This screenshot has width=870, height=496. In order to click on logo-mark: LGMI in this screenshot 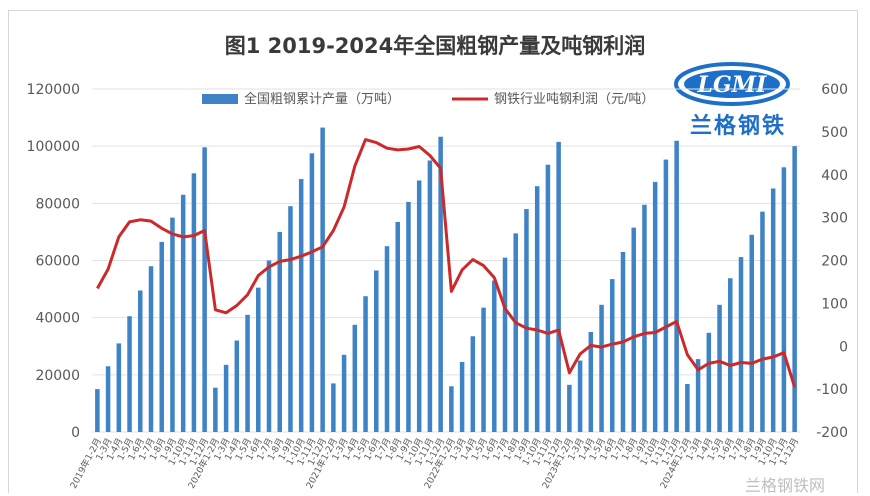, I will do `click(732, 85)`.